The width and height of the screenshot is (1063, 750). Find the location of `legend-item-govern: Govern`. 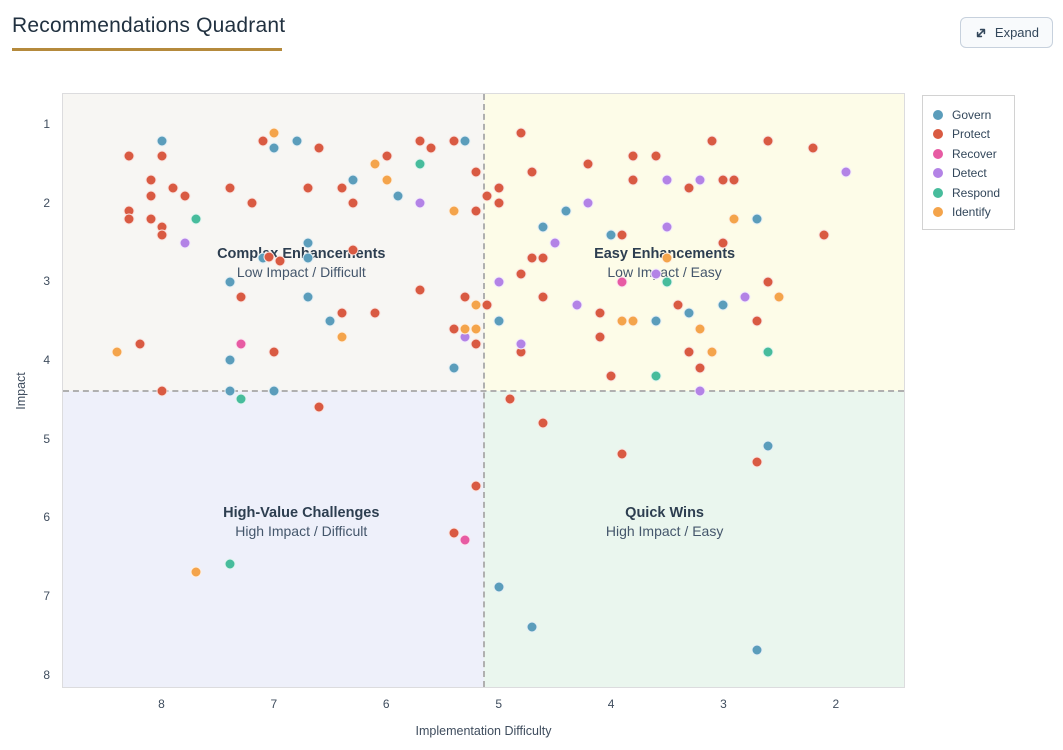

legend-item-govern: Govern is located at coordinates (968, 115).